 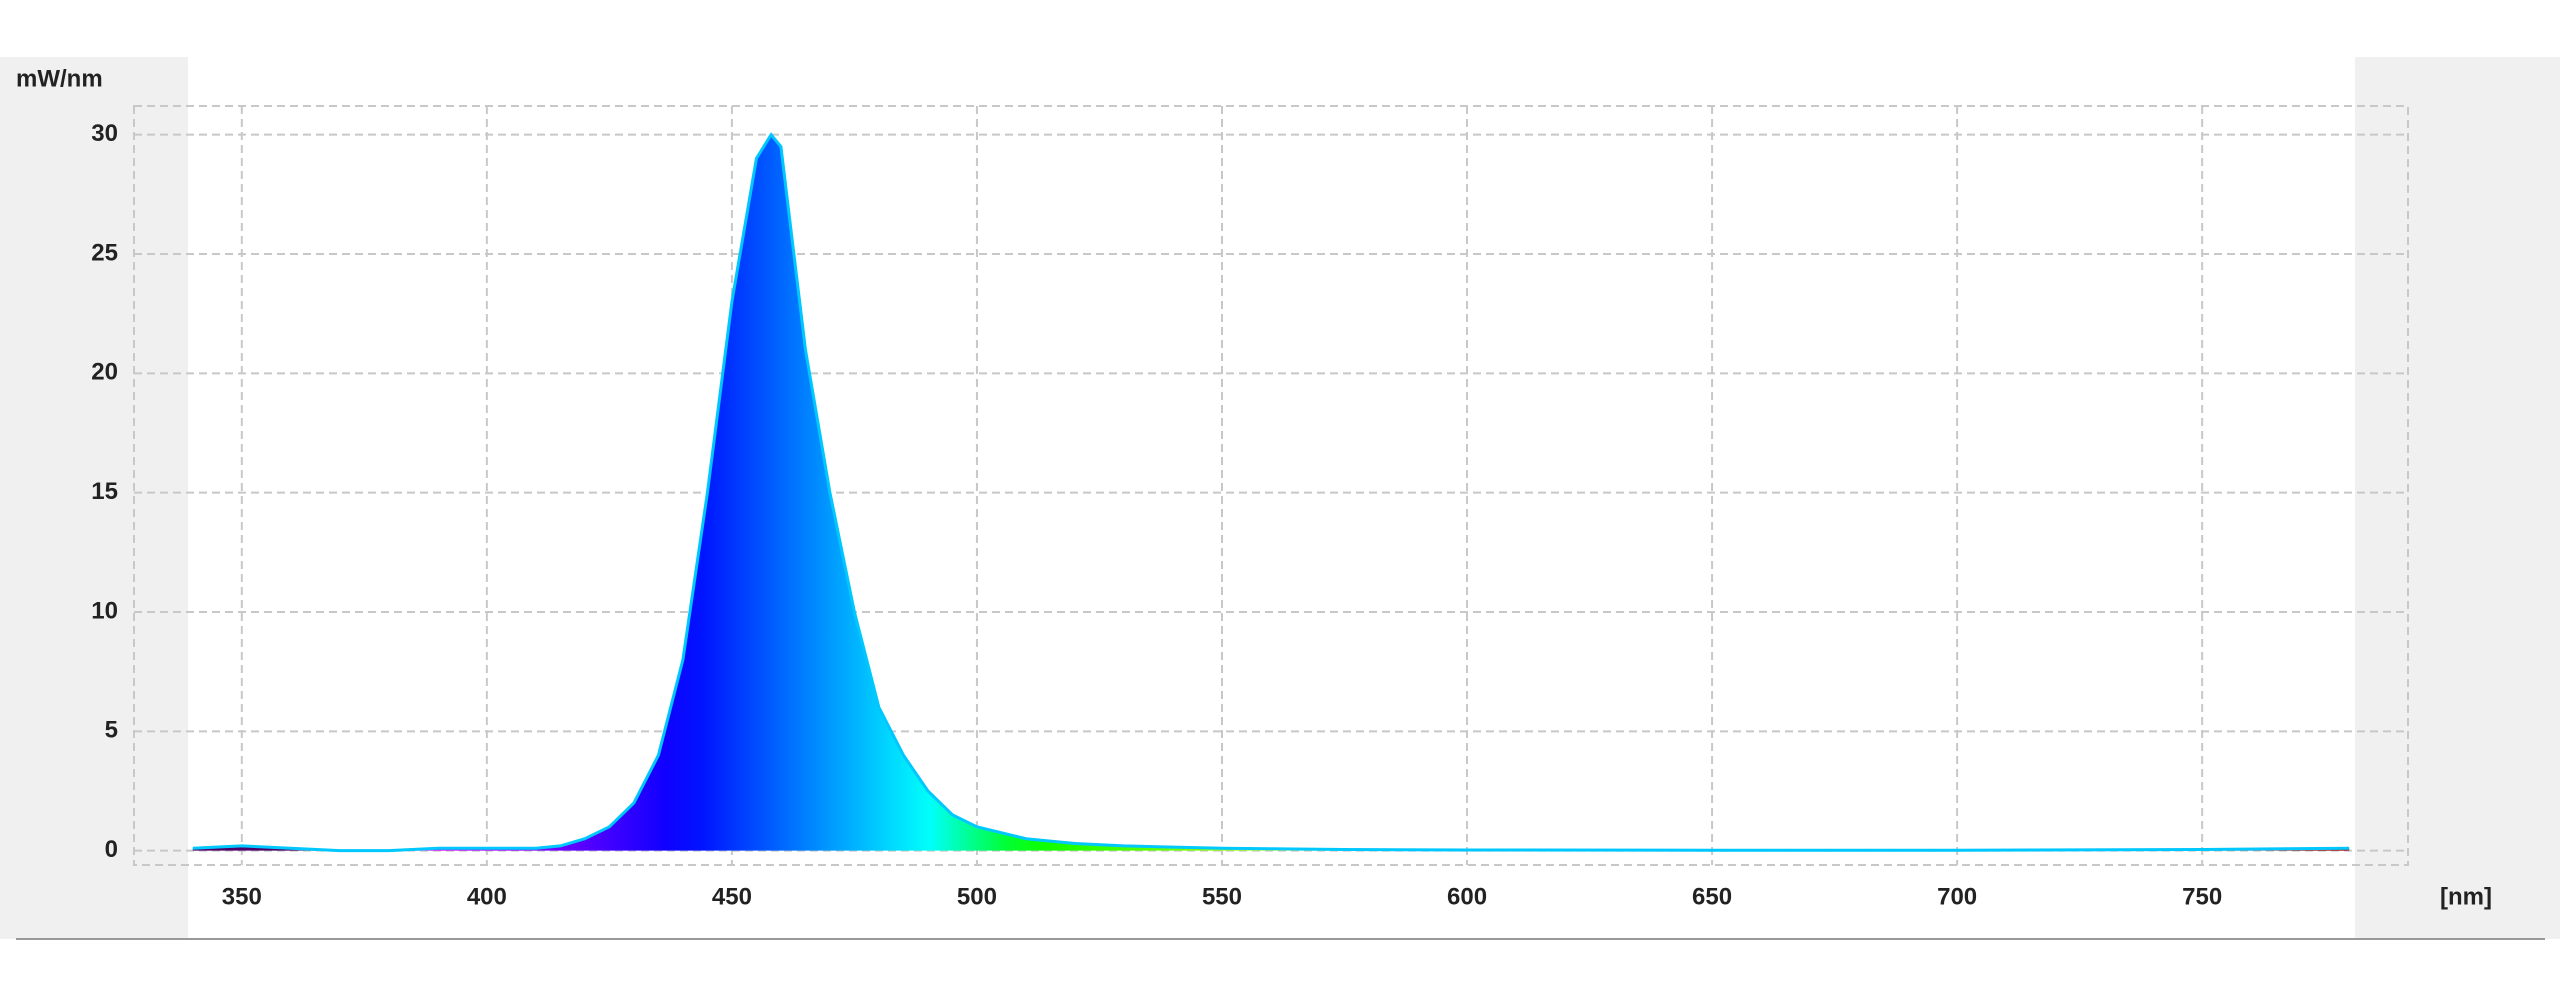 I want to click on y-tick-label: 10, so click(x=104, y=610).